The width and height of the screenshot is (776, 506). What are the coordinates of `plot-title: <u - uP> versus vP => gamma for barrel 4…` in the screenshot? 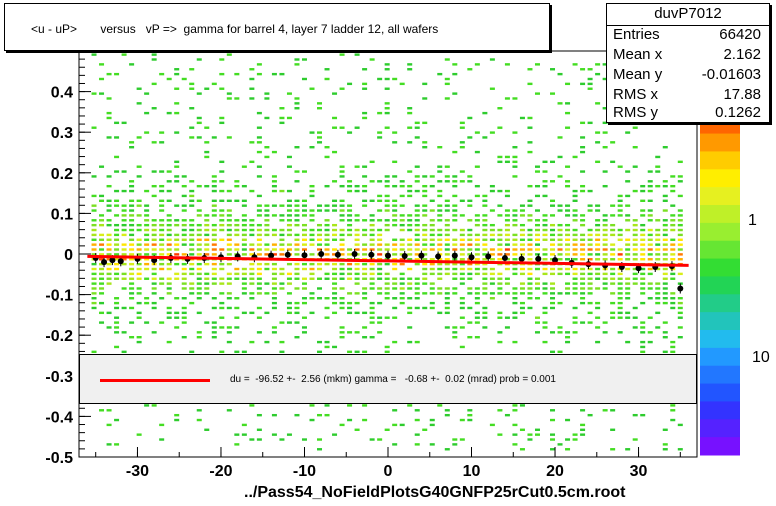 It's located at (235, 29).